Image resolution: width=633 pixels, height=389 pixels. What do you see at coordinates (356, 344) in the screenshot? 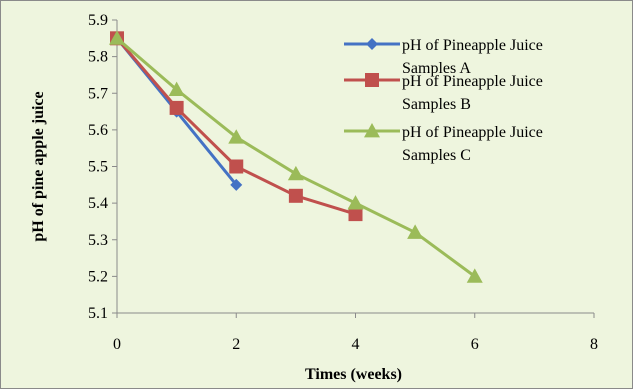
I see `x-tick-label: 4` at bounding box center [356, 344].